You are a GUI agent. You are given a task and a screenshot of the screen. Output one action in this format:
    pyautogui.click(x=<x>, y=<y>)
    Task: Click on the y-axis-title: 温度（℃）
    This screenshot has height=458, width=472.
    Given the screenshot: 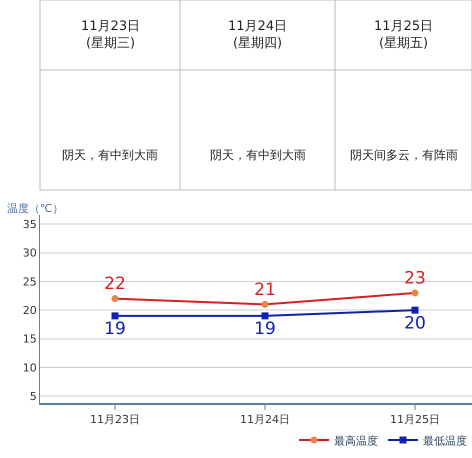 What is the action you would take?
    pyautogui.click(x=35, y=208)
    